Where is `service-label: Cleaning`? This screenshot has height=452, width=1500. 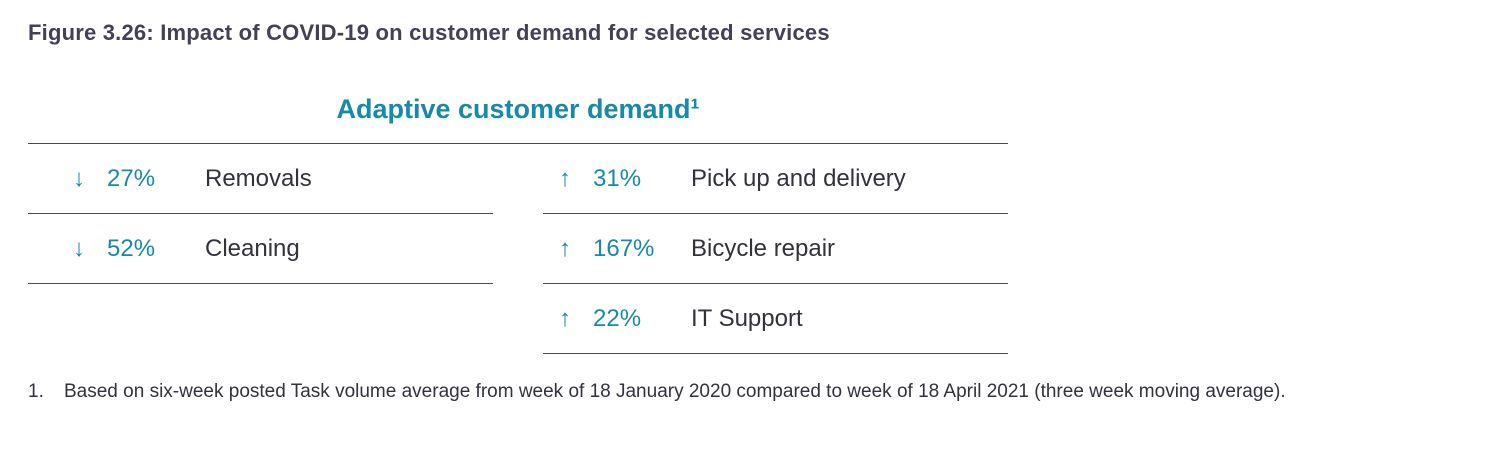 service-label: Cleaning is located at coordinates (252, 248).